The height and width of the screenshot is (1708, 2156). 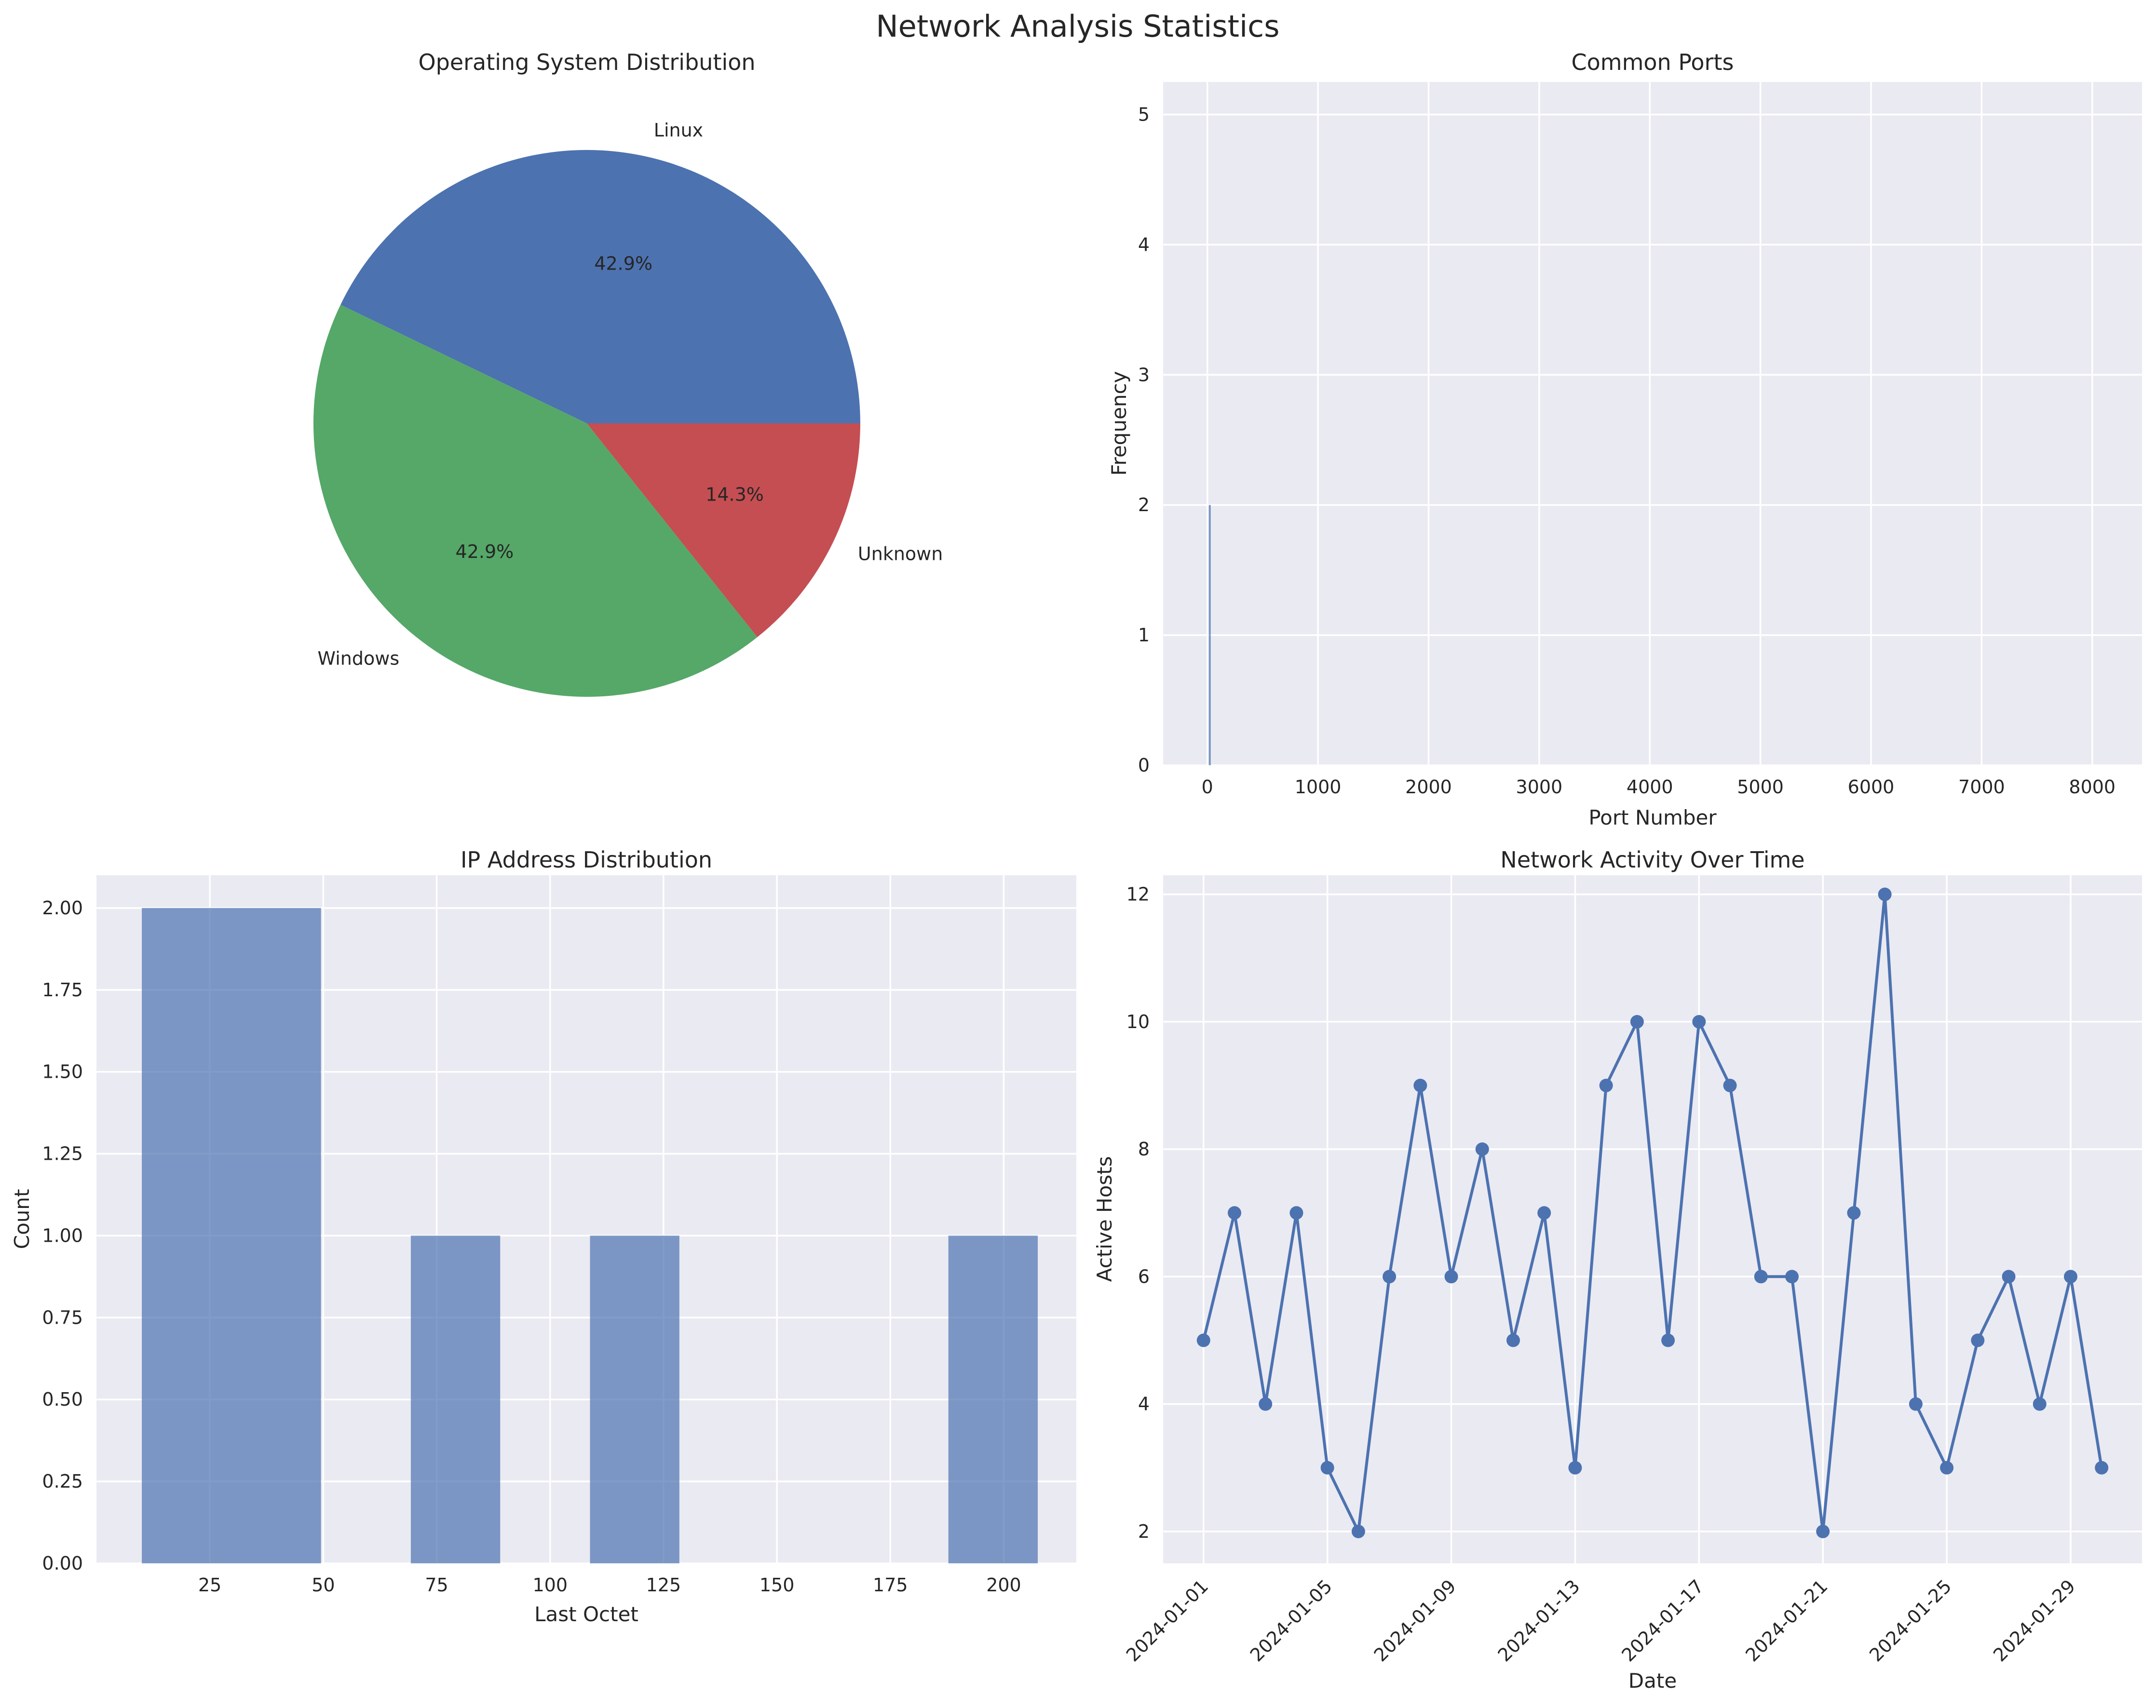 I want to click on ports-y-tick-label: 5, so click(x=1144, y=114).